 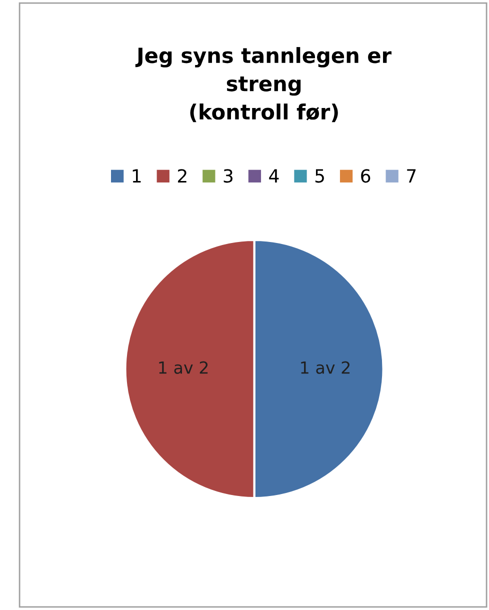 What do you see at coordinates (319, 176) in the screenshot?
I see `legend-label: 5` at bounding box center [319, 176].